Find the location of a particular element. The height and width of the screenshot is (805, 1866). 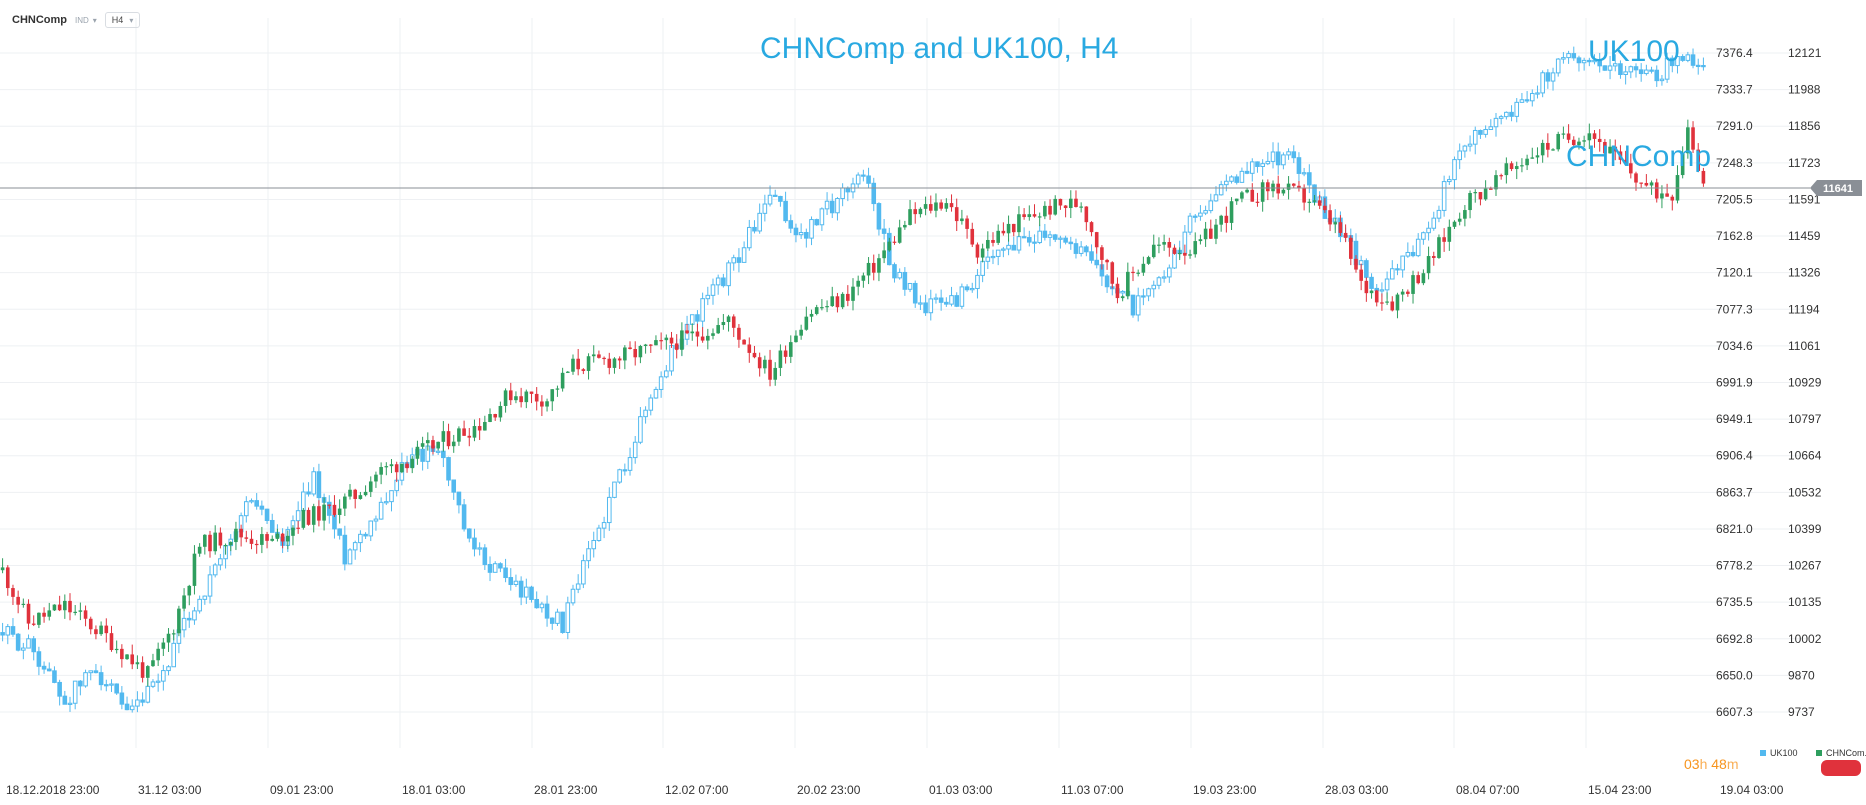

sell-indicator is located at coordinates (1841, 768).